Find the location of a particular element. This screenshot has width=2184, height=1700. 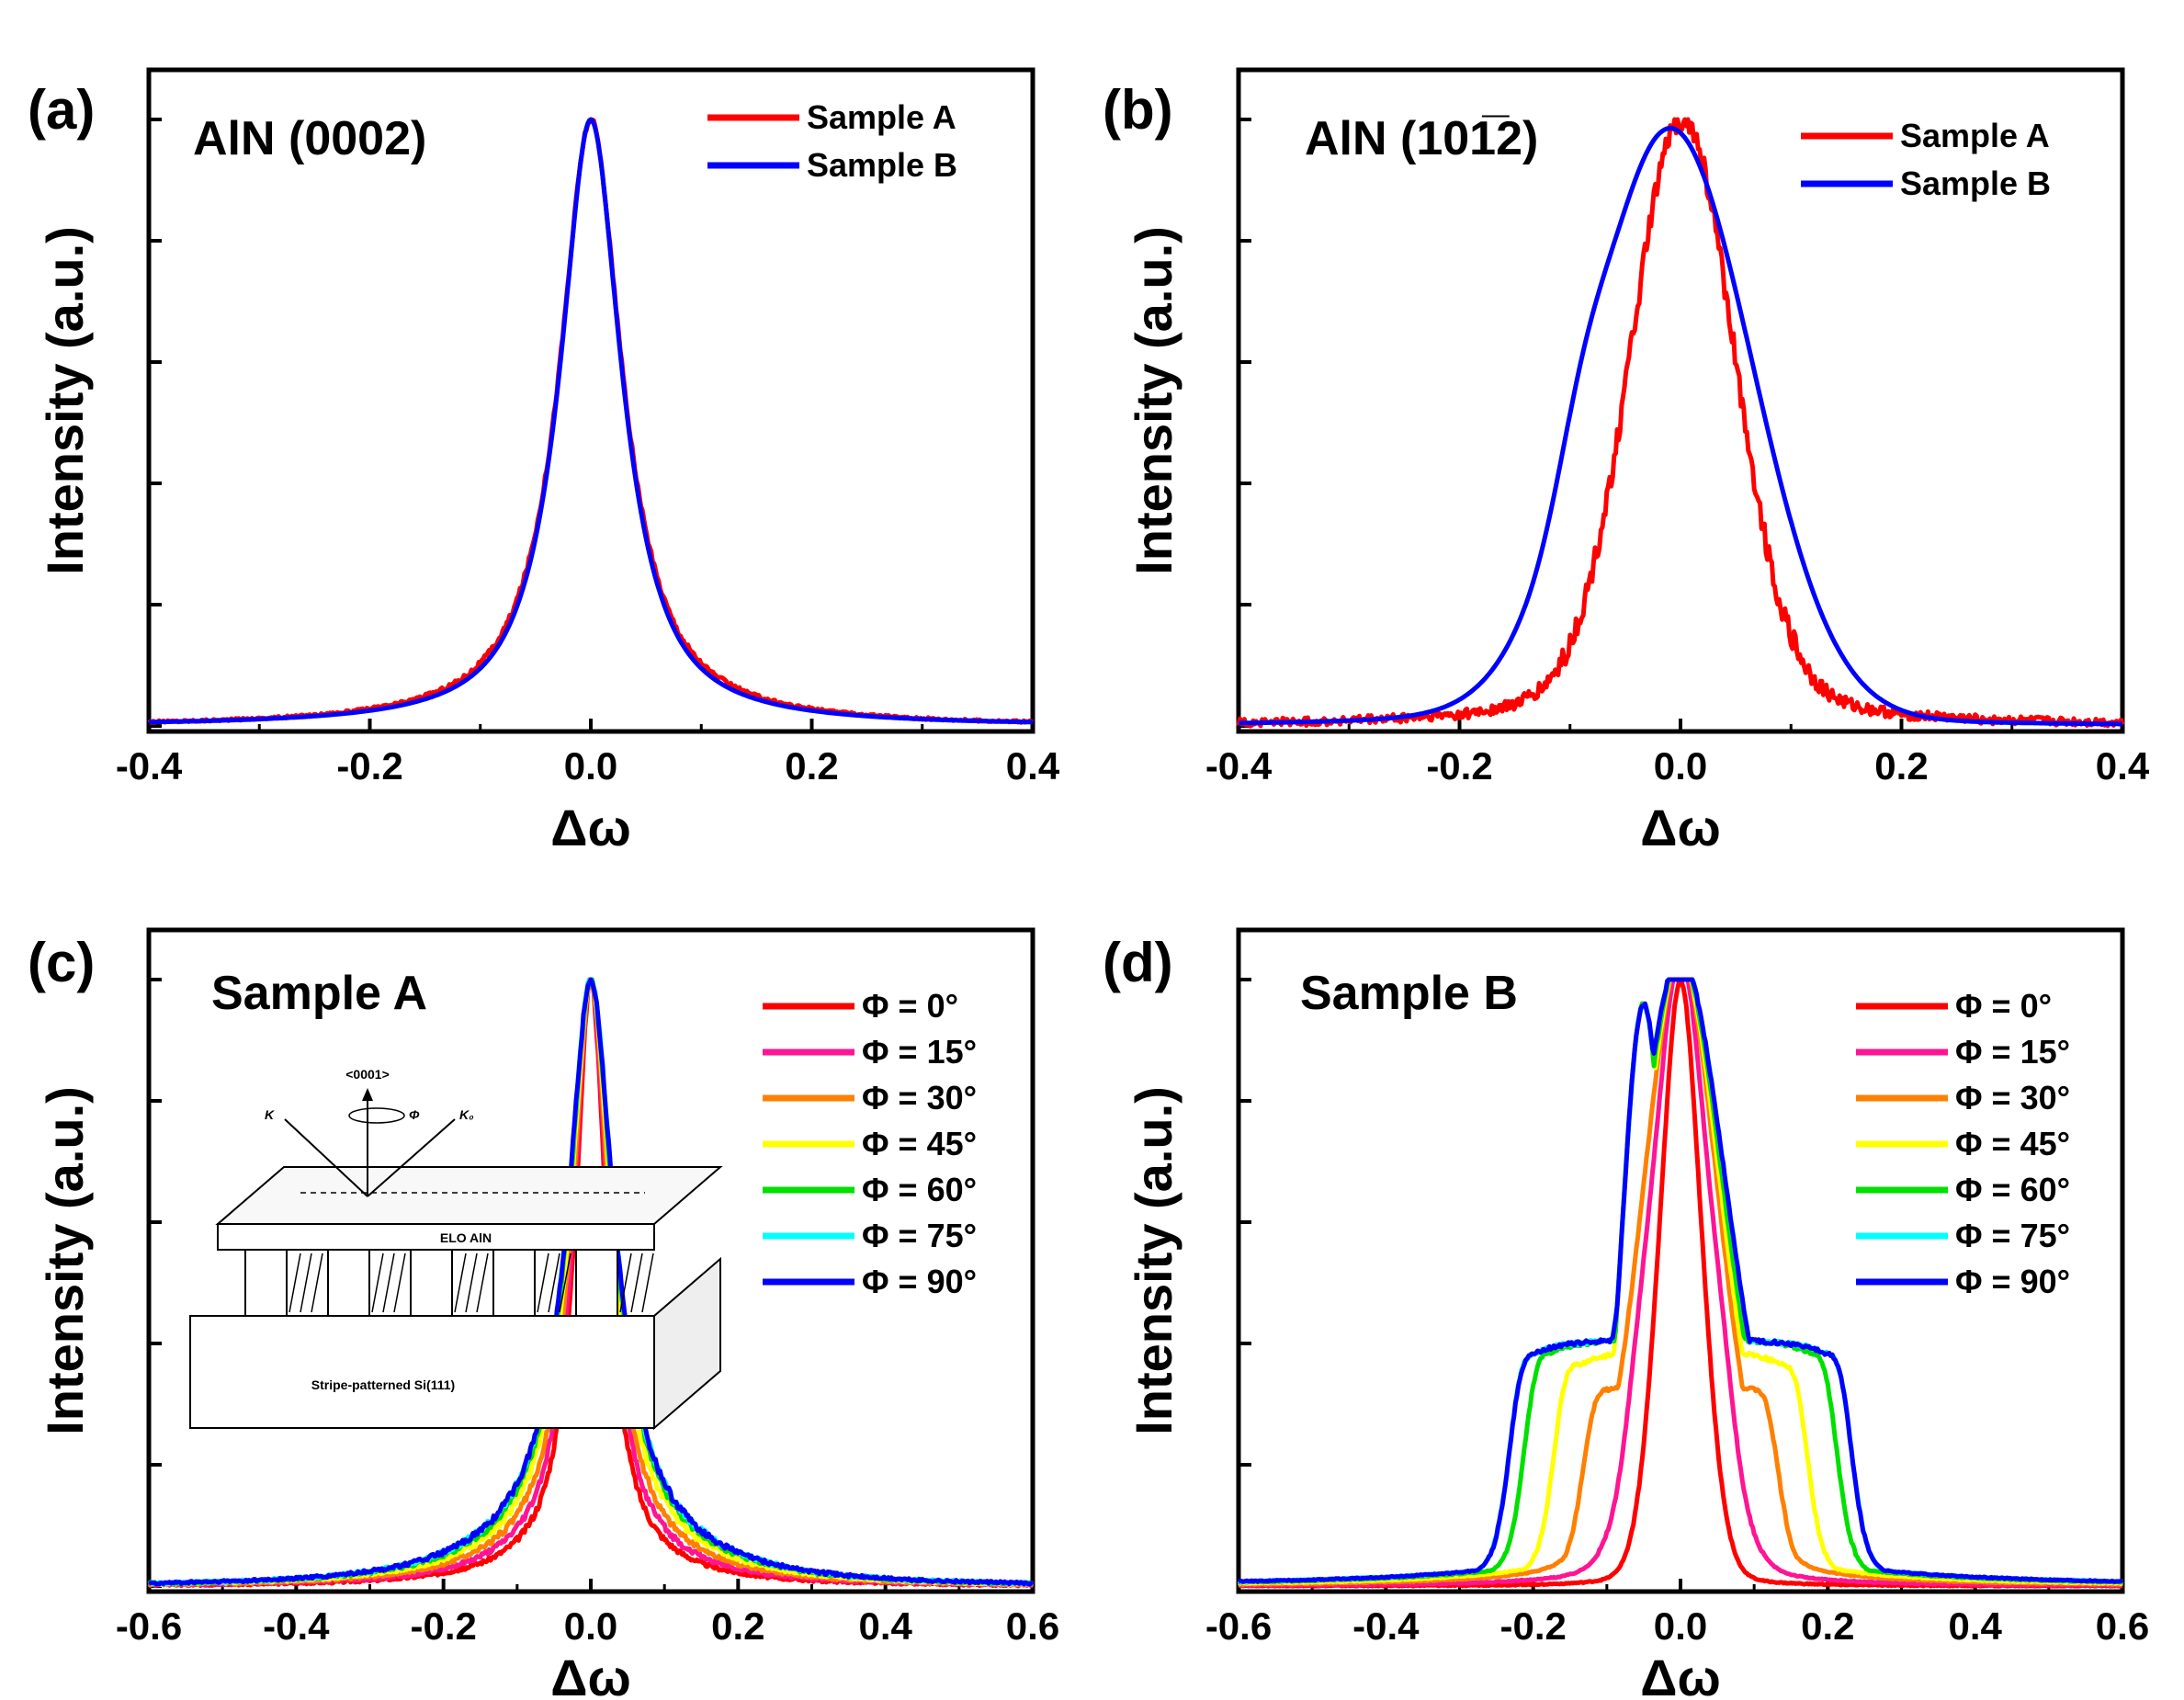

inset-beam-k is located at coordinates (326, 1157).